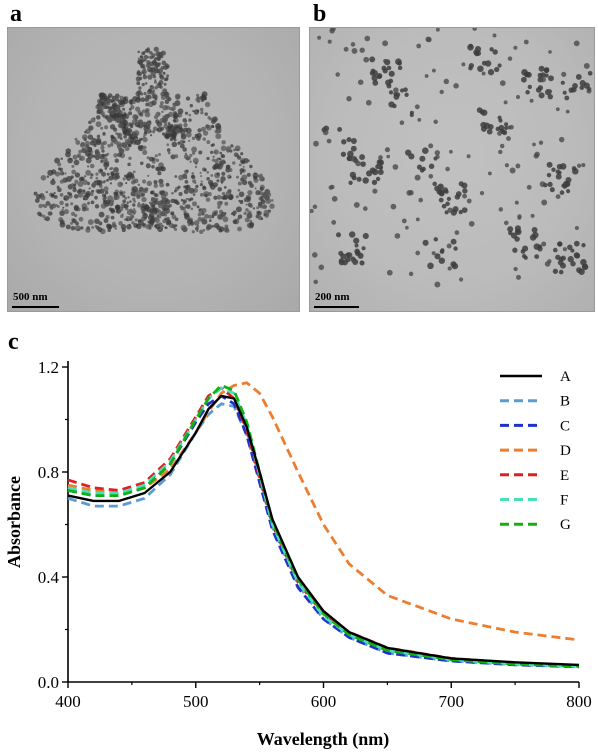  What do you see at coordinates (16, 14) in the screenshot?
I see `panel-label-a: a` at bounding box center [16, 14].